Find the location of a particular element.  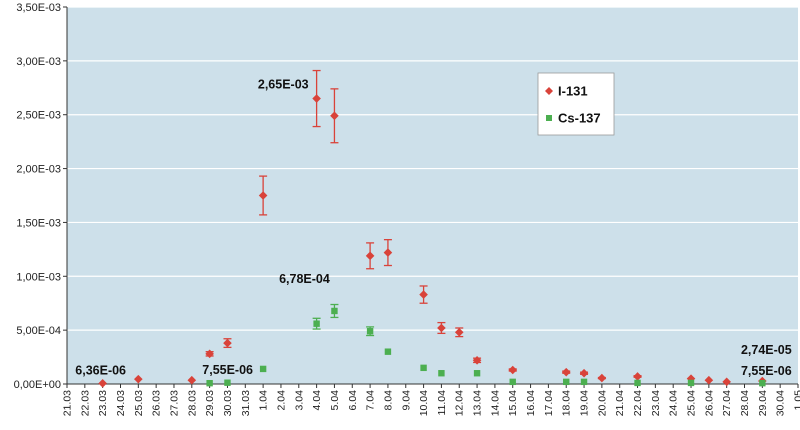

x-tick-label: 25.03 is located at coordinates (139, 403).